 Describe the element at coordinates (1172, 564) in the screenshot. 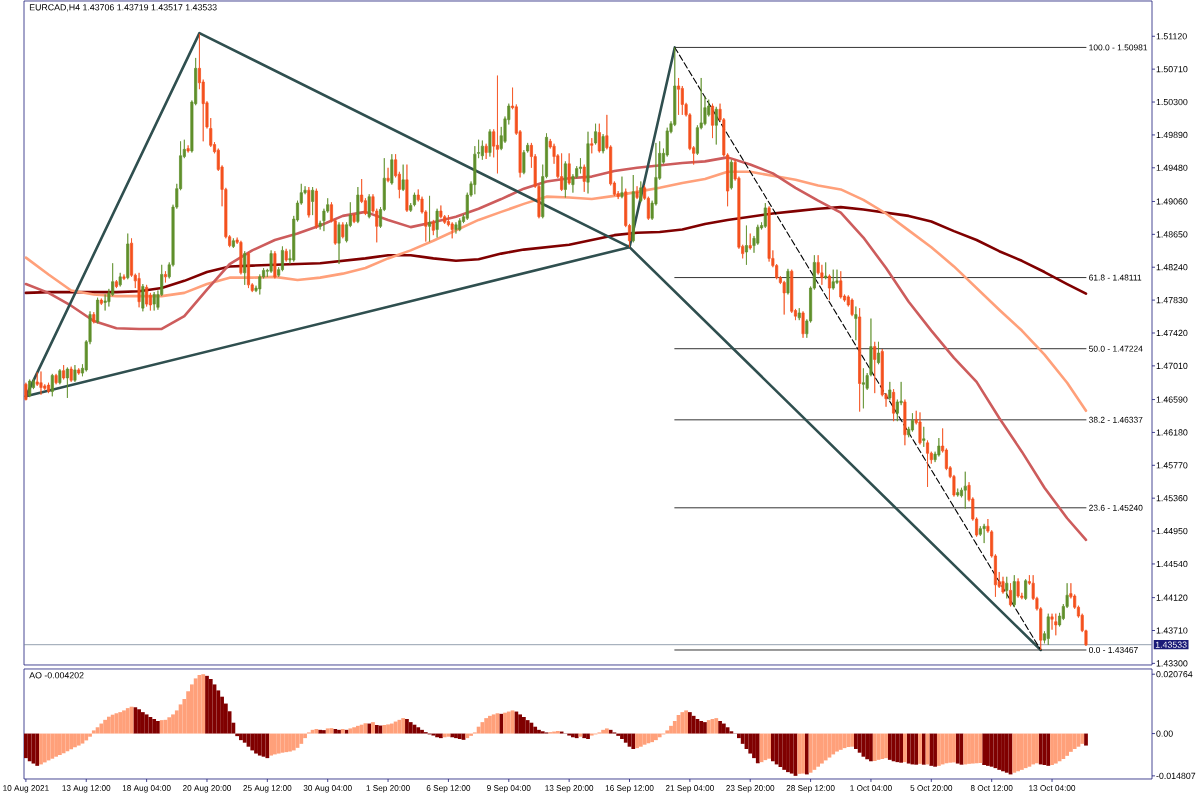

I see `y-tick-label: 1.44540` at that location.